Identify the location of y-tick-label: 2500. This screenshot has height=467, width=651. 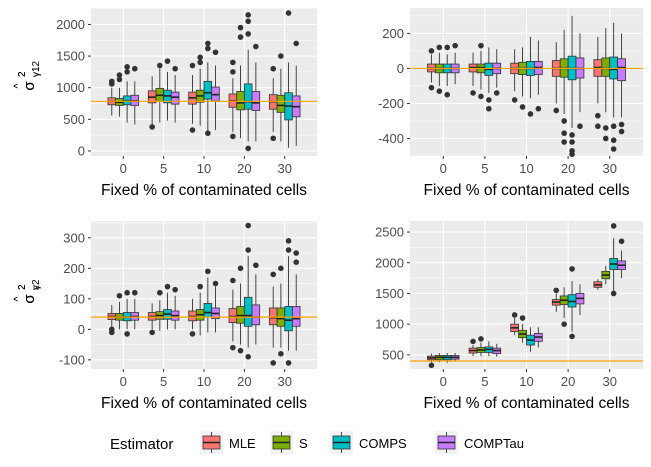
(389, 232).